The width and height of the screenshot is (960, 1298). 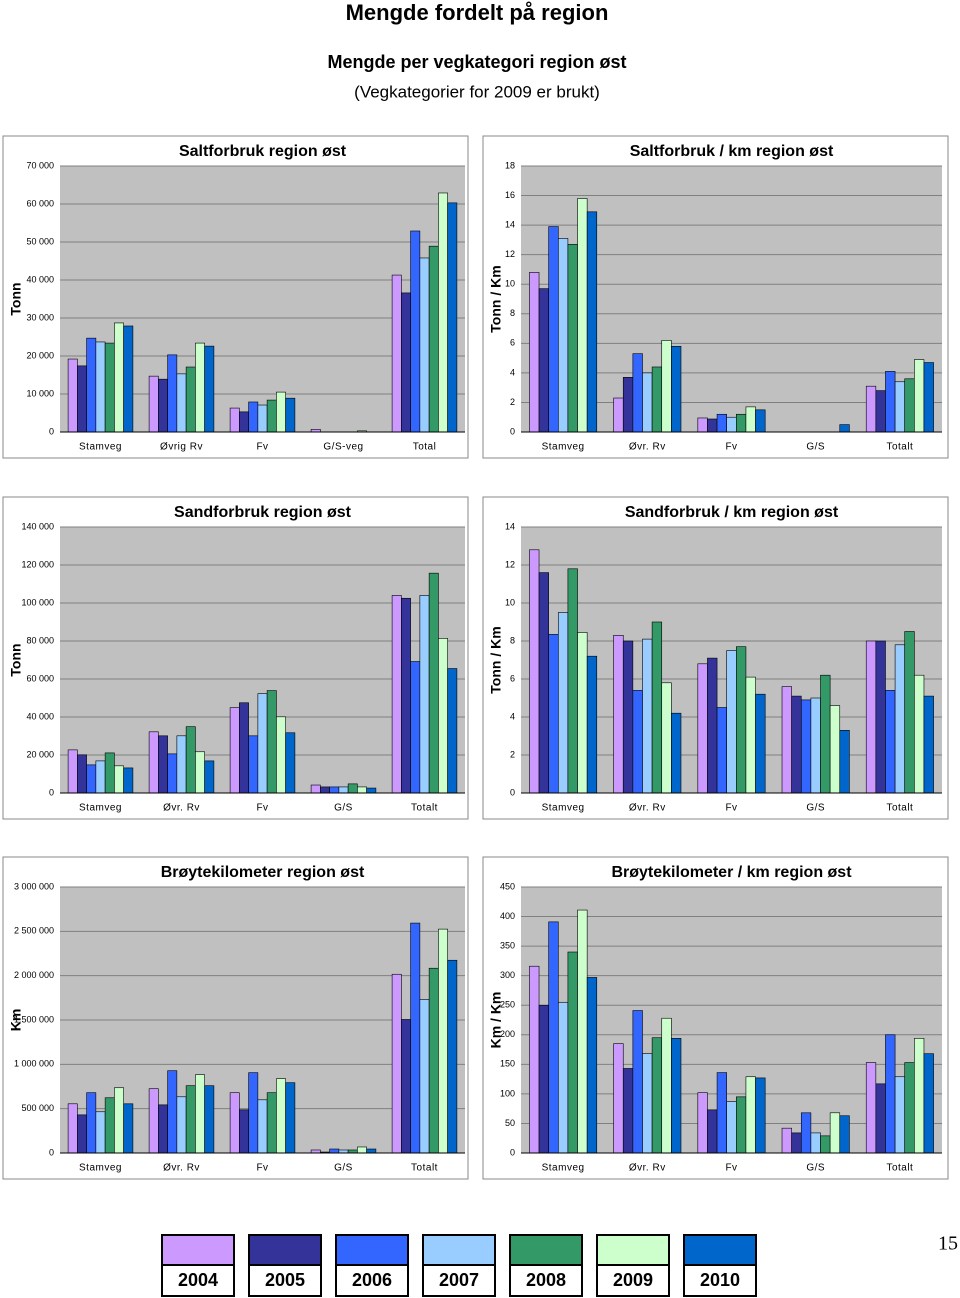 I want to click on y-axis-label: Km, so click(x=16, y=1020).